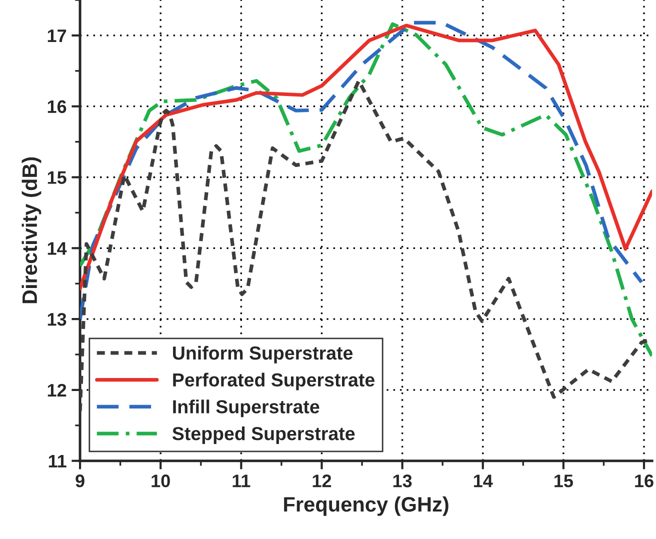  What do you see at coordinates (32, 230) in the screenshot?
I see `y-axis-title: Directivity (dB)` at bounding box center [32, 230].